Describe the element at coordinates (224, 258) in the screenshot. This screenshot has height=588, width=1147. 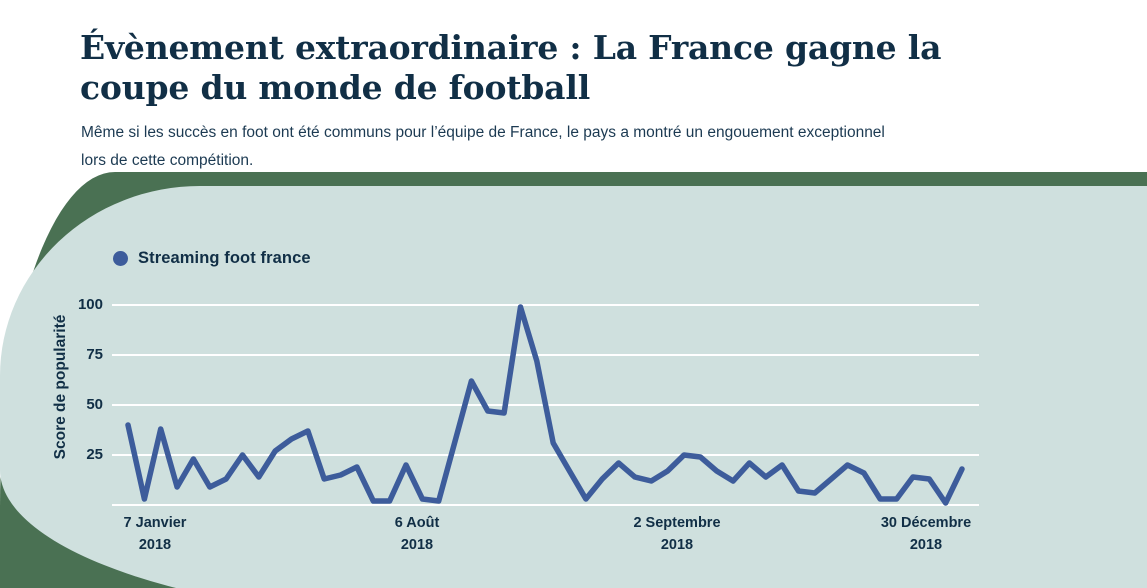
I see `legend-label: Streaming foot france` at that location.